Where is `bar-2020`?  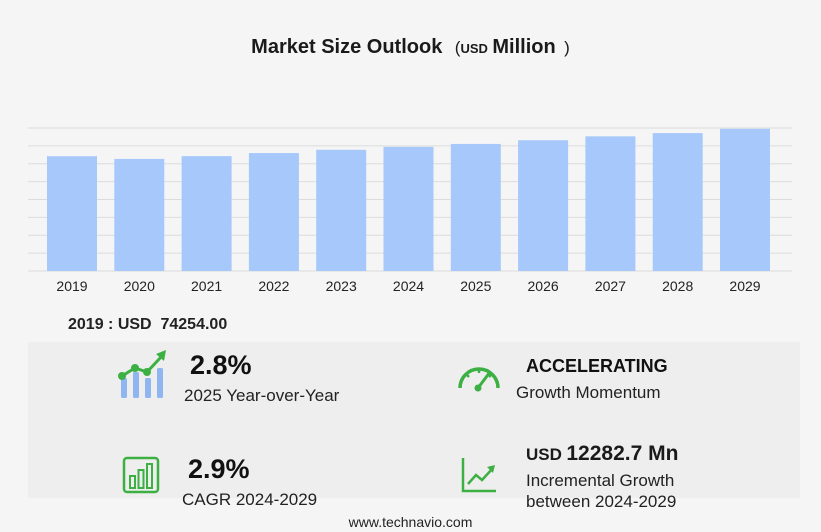 bar-2020 is located at coordinates (139, 214).